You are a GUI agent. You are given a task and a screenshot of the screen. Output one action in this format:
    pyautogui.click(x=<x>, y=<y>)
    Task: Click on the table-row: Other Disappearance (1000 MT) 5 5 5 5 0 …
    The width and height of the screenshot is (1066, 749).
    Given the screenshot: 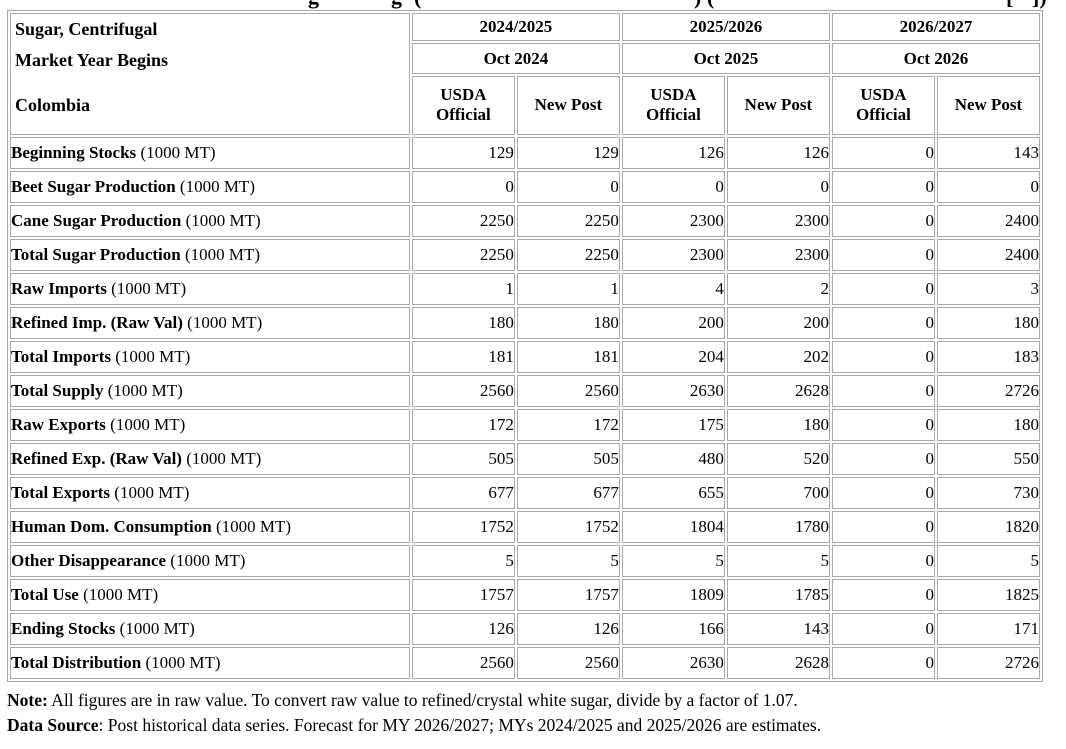 What is the action you would take?
    pyautogui.click(x=525, y=561)
    